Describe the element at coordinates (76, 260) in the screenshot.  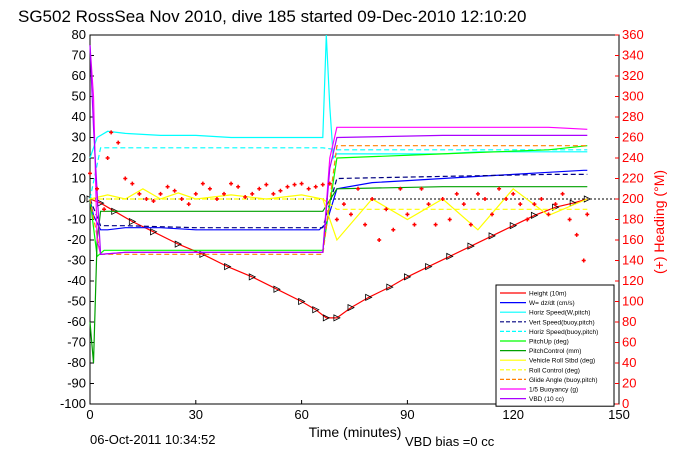
I see `y-left-tick-label: -30` at that location.